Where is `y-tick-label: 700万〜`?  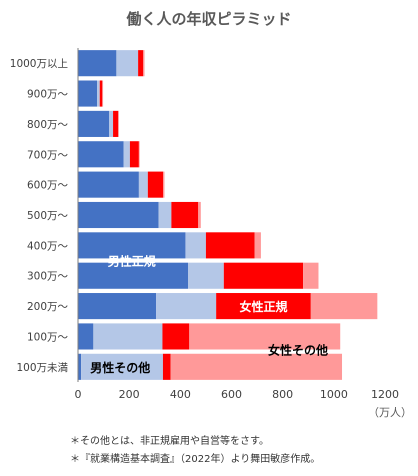 y-tick-label: 700万〜 is located at coordinates (48, 155).